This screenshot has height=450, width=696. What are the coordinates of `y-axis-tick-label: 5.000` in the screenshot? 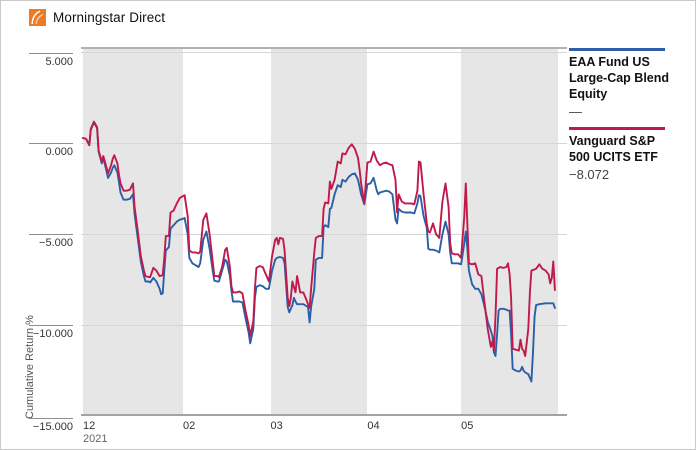 It's located at (59, 61).